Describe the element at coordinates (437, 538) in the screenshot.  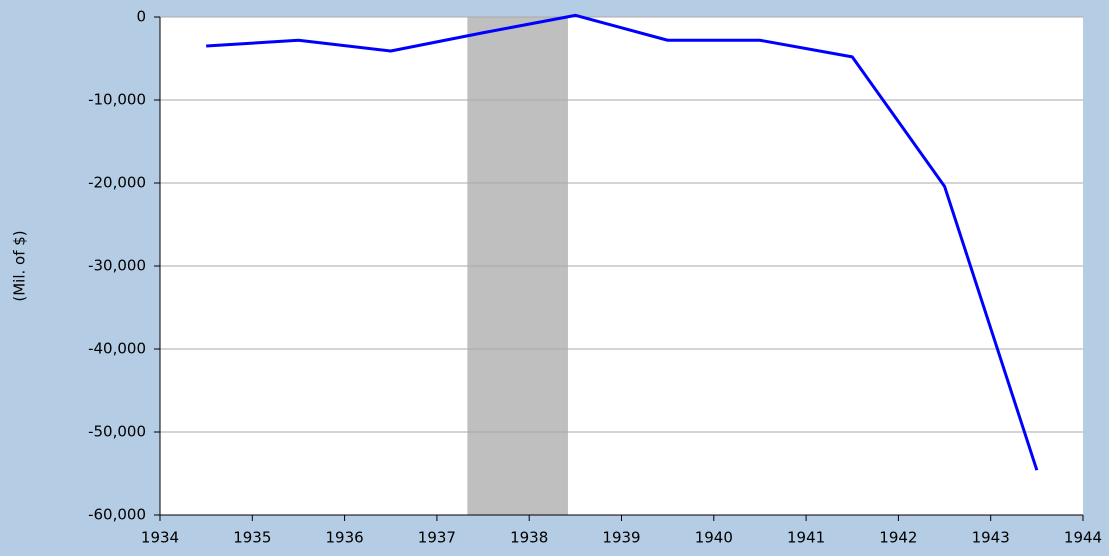
I see `x-tick-label: 1937` at that location.